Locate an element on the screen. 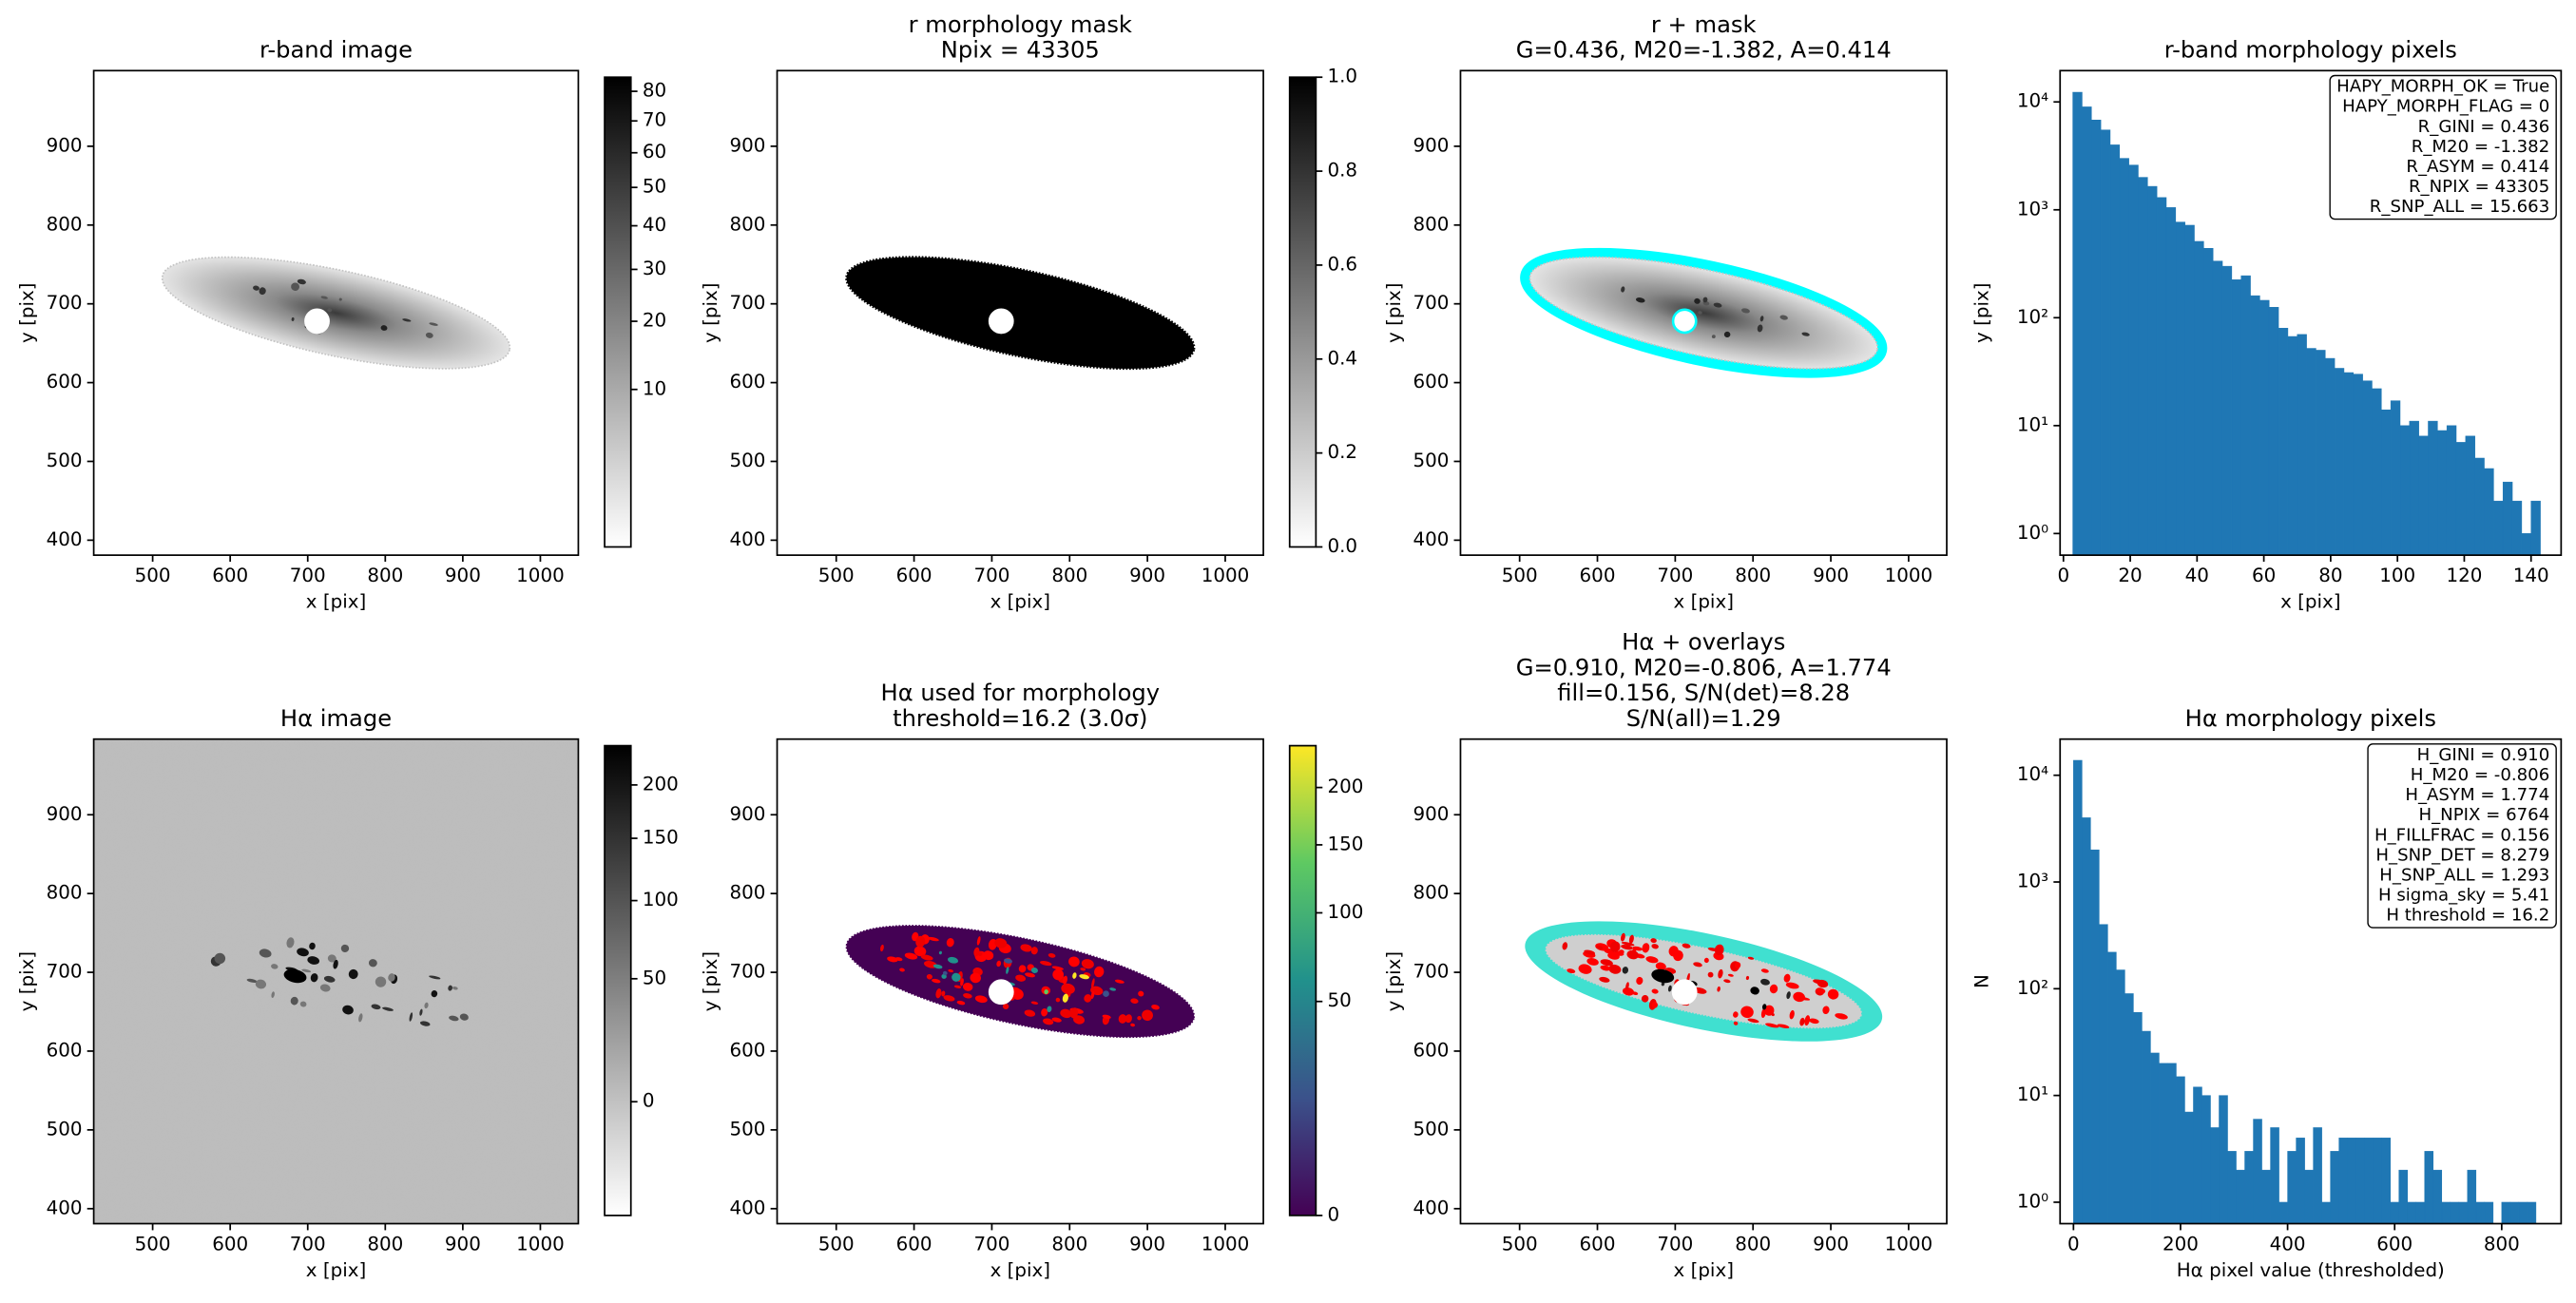 The width and height of the screenshot is (2576, 1303). annotation-line: H_SNP_ALL = 1.293 is located at coordinates (2464, 875).